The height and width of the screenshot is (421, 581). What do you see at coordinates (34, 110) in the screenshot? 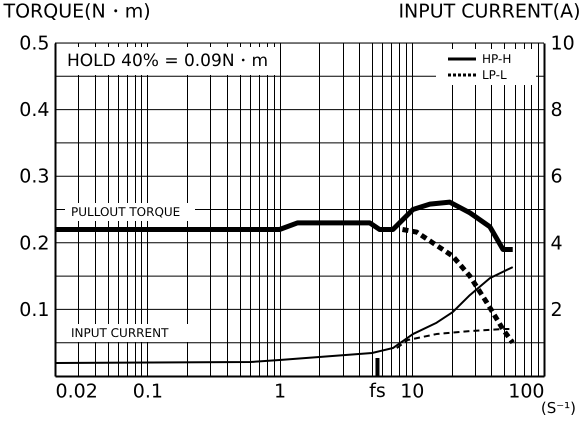
I see `y-tick-label: 0.4` at bounding box center [34, 110].